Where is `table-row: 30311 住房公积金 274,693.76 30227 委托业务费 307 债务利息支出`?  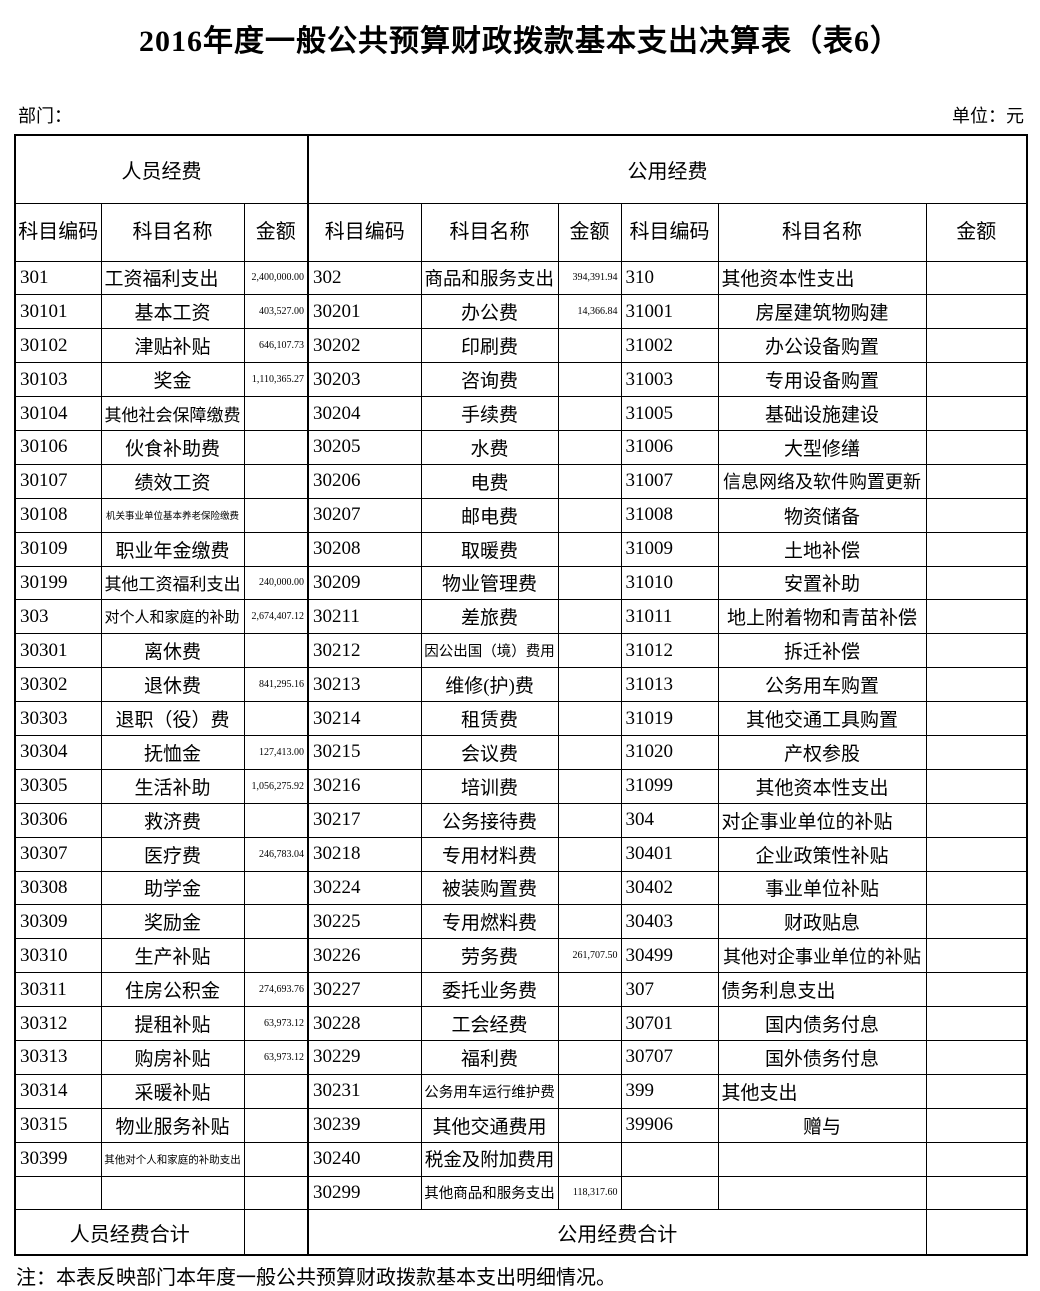
table-row: 30311 住房公积金 274,693.76 30227 委托业务费 307 债务利息支出 is located at coordinates (521, 990).